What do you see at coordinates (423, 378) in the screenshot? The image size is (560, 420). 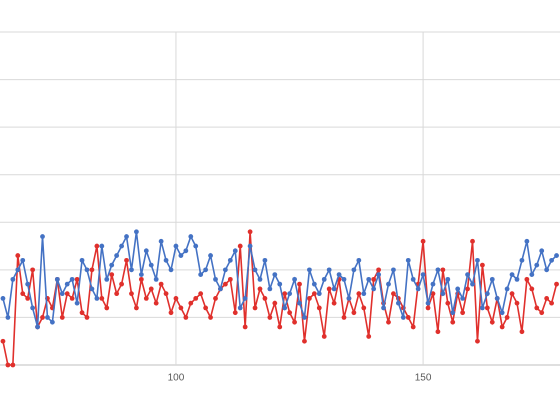 I see `x-tick-label: 150` at bounding box center [423, 378].